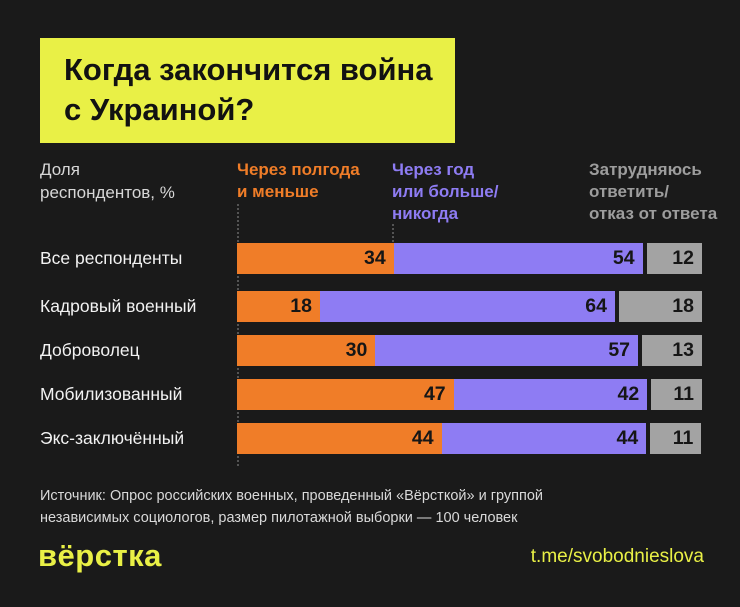  What do you see at coordinates (617, 556) in the screenshot?
I see `telegram-link: t.me/svobodnieslova` at bounding box center [617, 556].